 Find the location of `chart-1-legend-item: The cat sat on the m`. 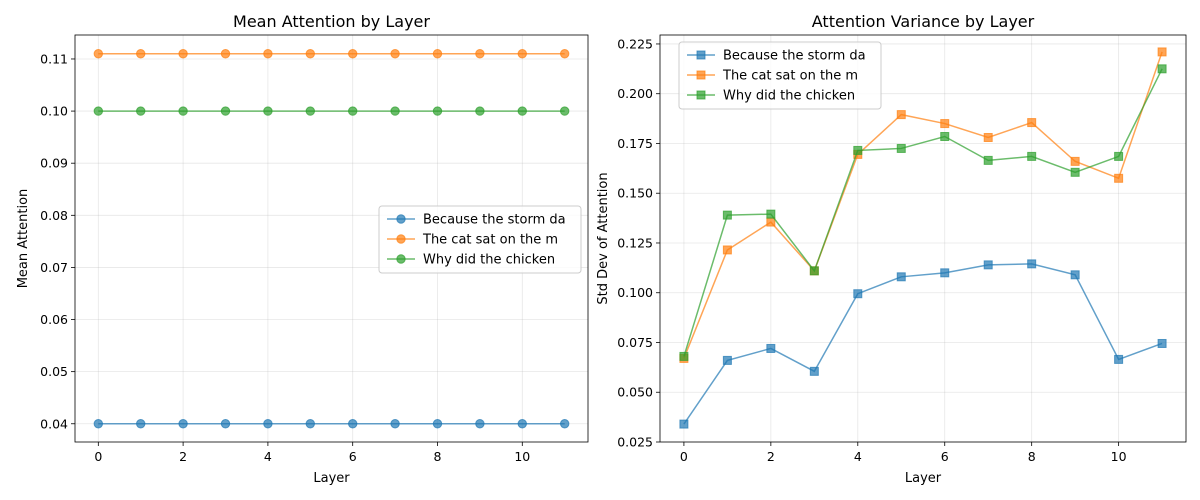

chart-1-legend-item: The cat sat on the m is located at coordinates (472, 240).